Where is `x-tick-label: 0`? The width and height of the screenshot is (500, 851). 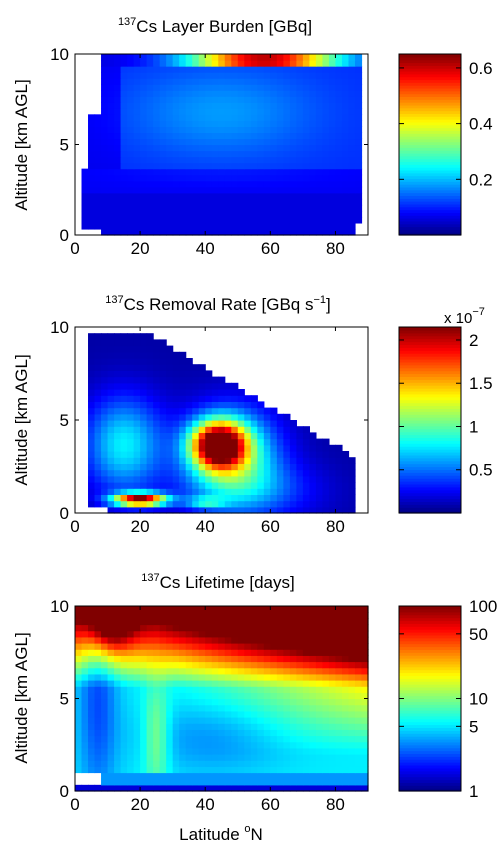 x-tick-label: 0 is located at coordinates (74, 804).